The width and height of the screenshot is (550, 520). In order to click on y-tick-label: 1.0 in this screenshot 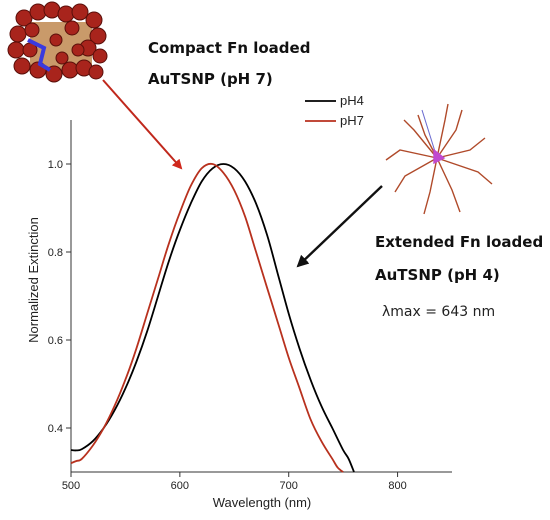, I will do `click(55, 165)`.